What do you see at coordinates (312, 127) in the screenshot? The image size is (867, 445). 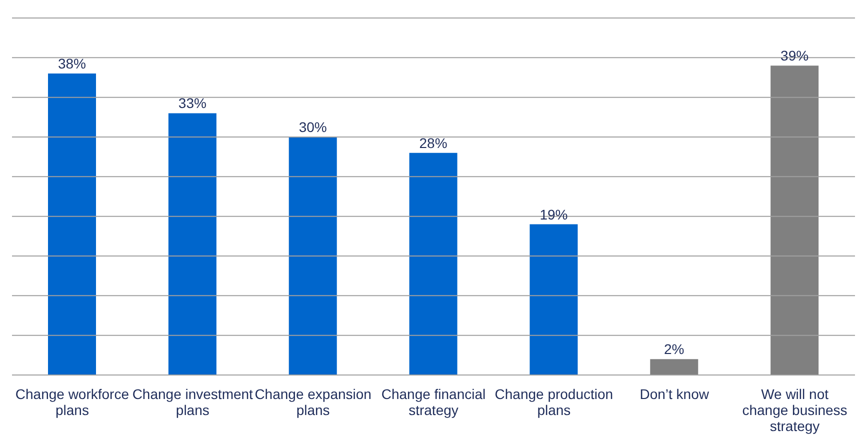 I see `data-label: 30%` at bounding box center [312, 127].